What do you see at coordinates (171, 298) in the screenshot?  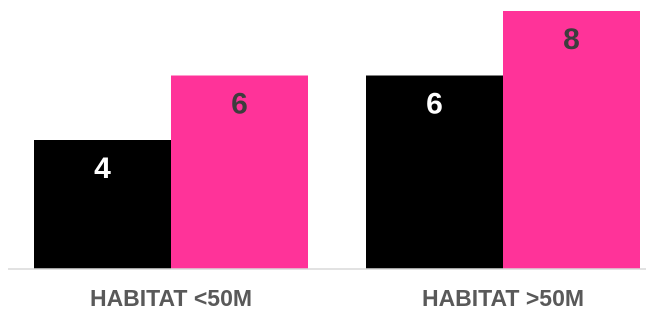 I see `category-label-0: HABITAT <50M` at bounding box center [171, 298].